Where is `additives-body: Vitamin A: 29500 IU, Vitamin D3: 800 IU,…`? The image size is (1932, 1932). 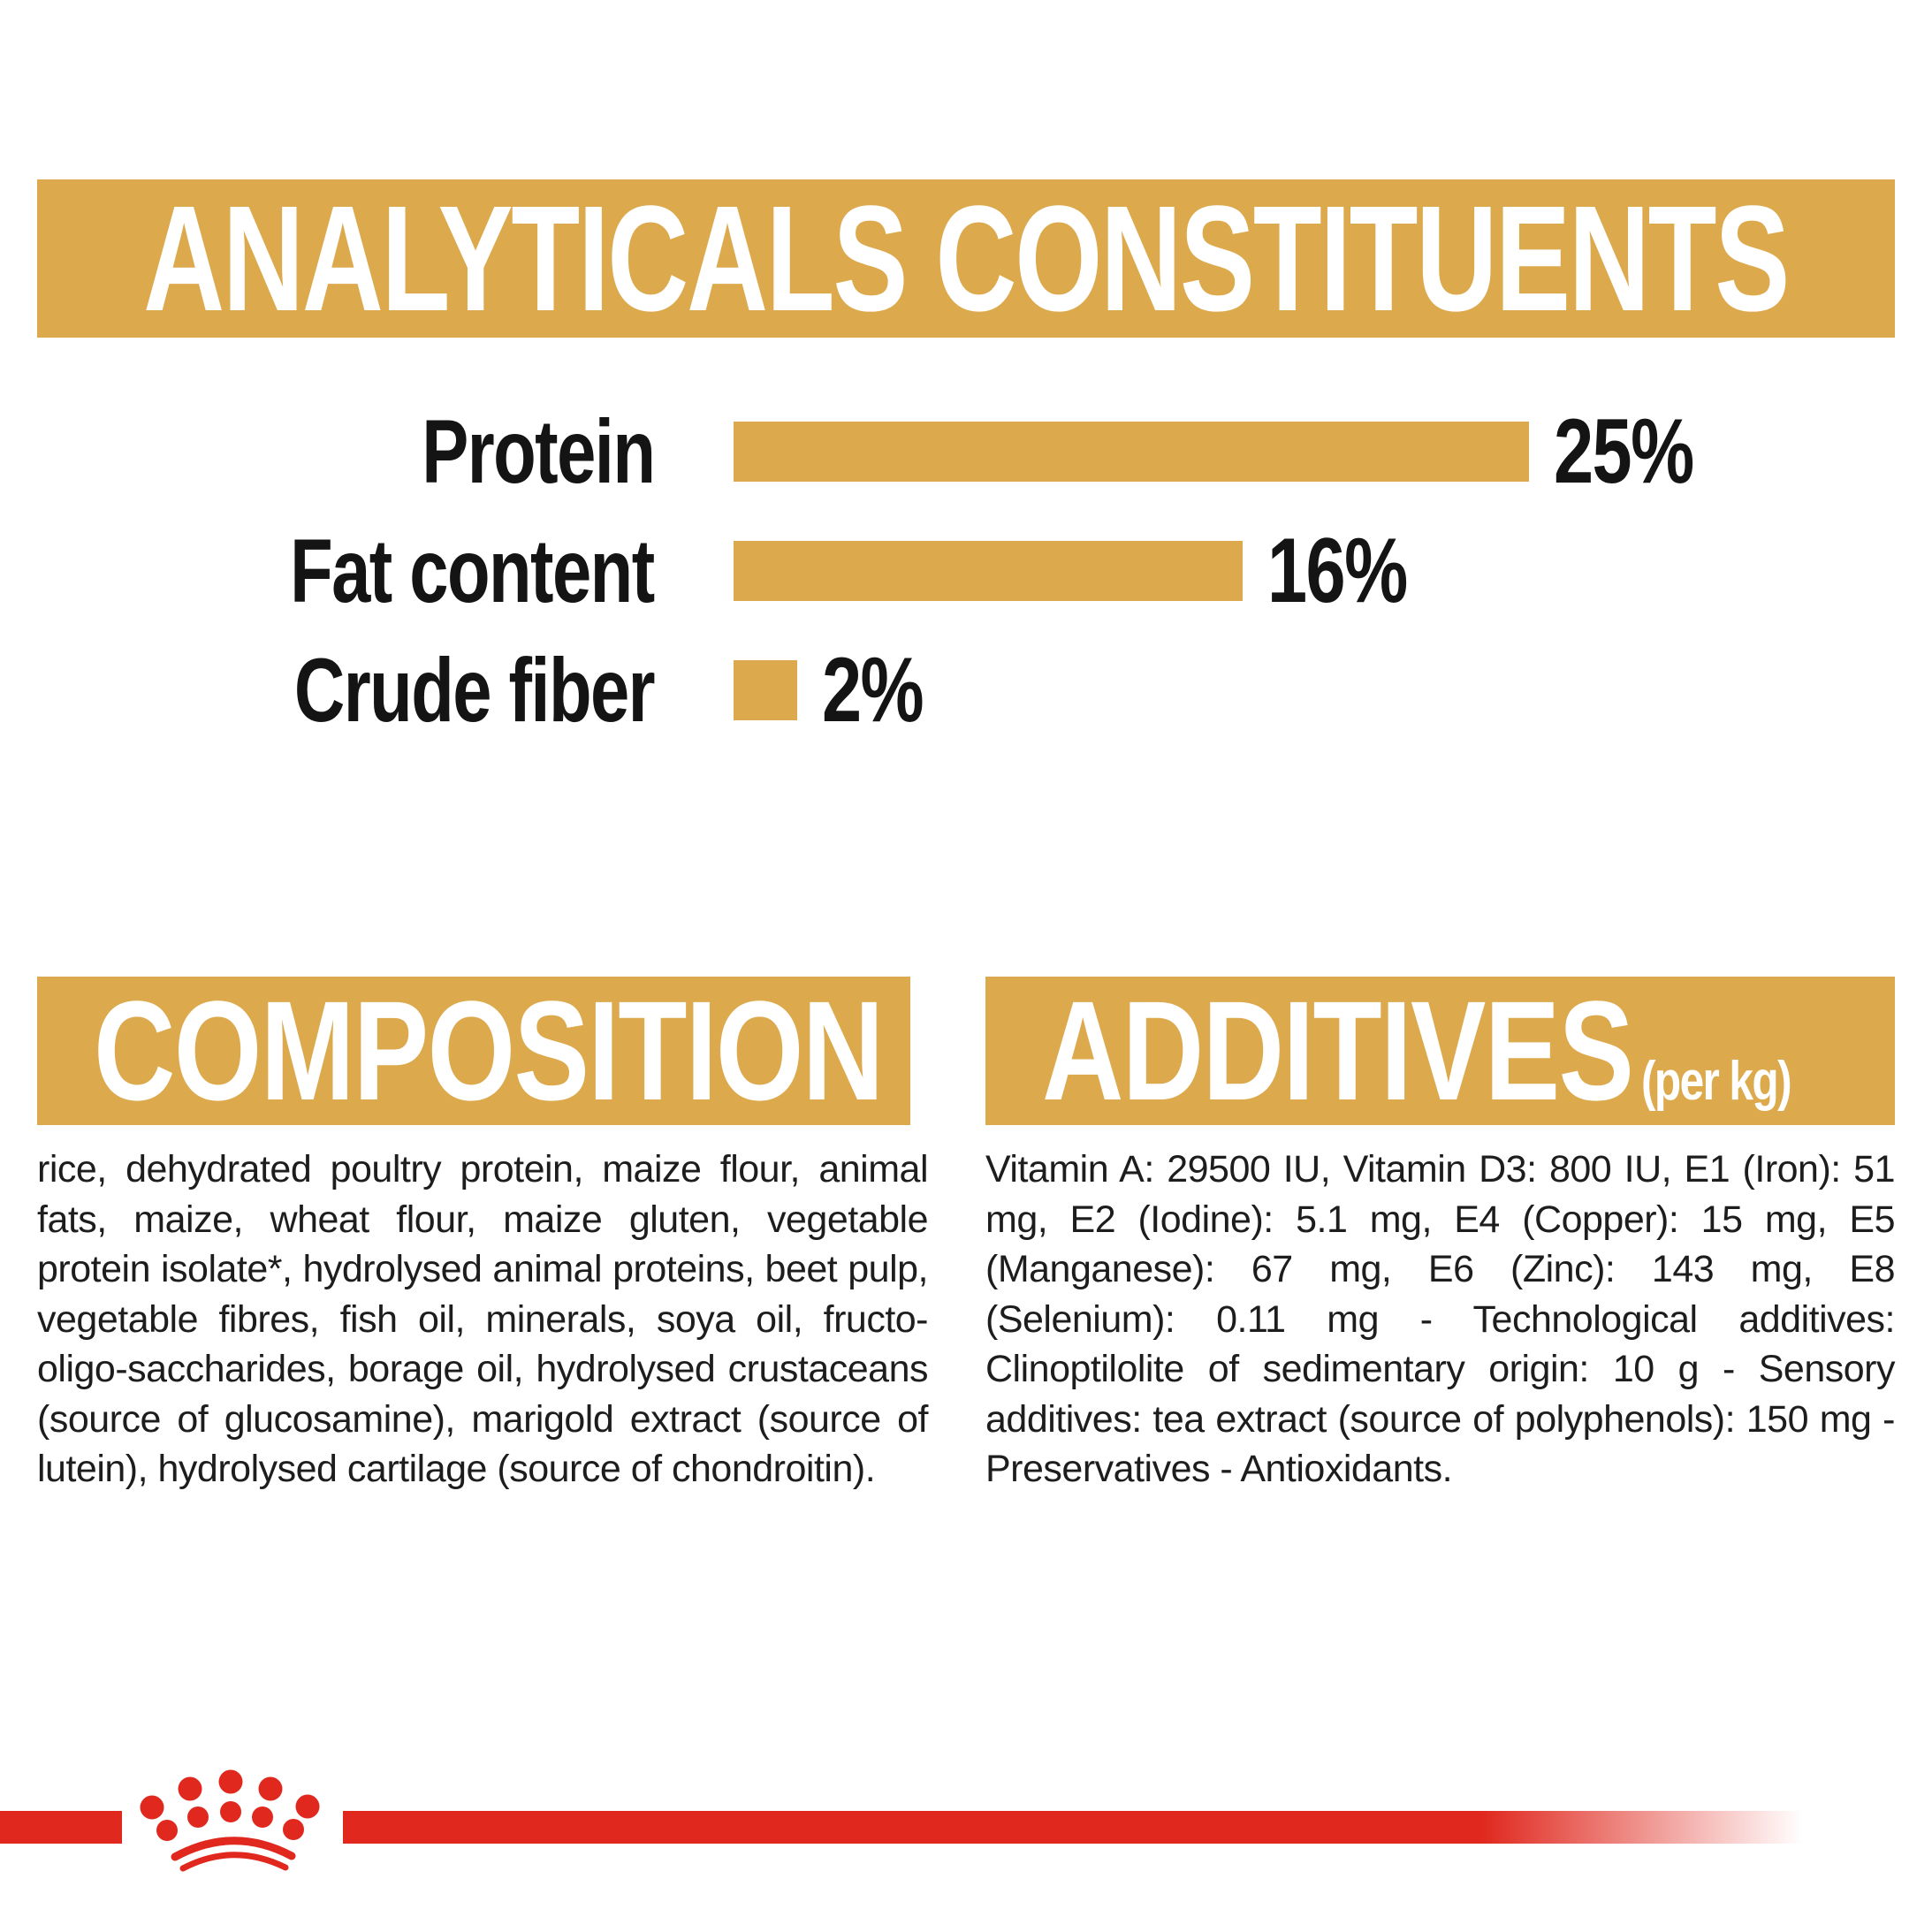
additives-body: Vitamin A: 29500 IU, Vitamin D3: 800 IU,… is located at coordinates (1440, 1319).